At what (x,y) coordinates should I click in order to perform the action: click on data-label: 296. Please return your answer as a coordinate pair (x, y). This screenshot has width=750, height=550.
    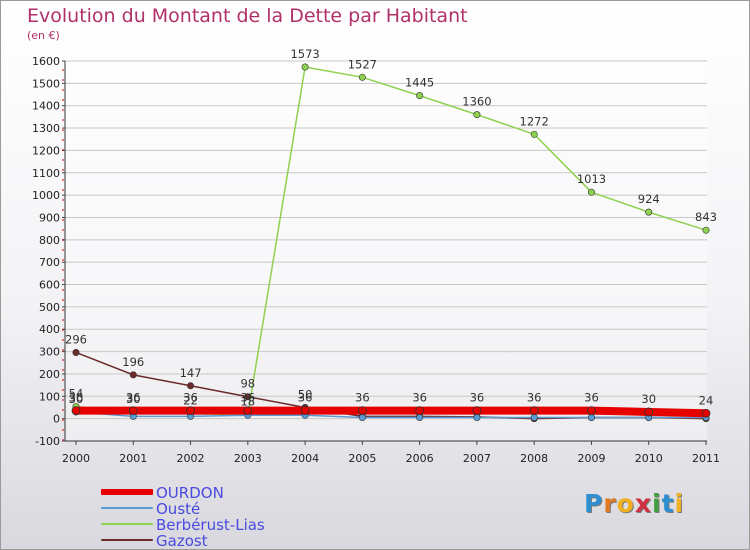
    Looking at the image, I should click on (76, 339).